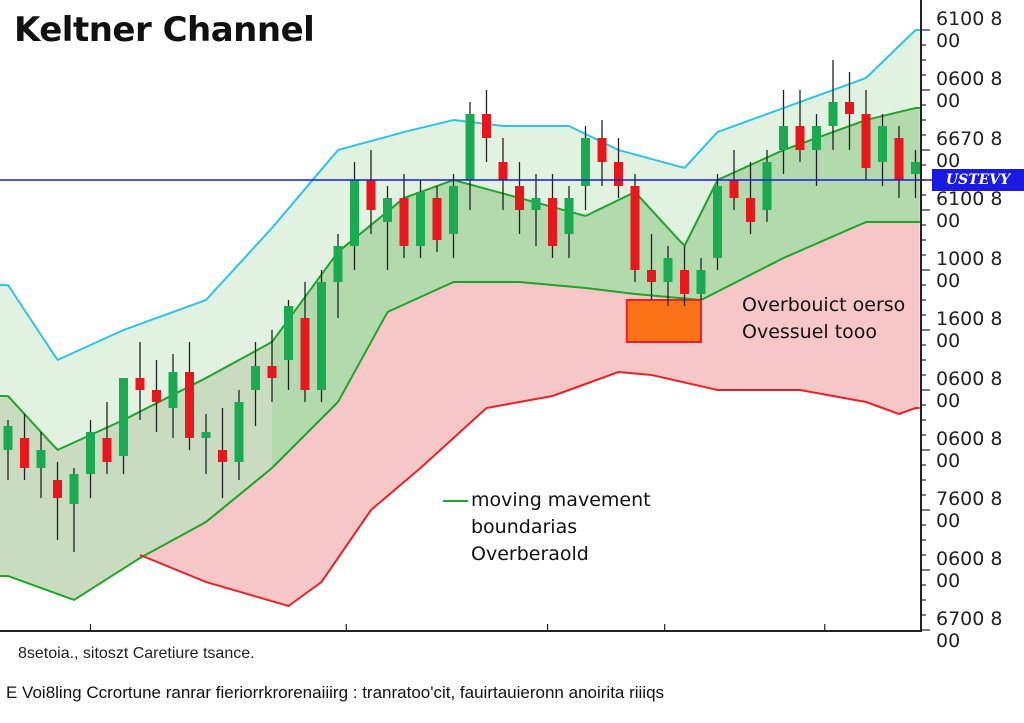 This screenshot has height=723, width=1024. What do you see at coordinates (969, 630) in the screenshot?
I see `y-tick-label: 6700 8 00` at bounding box center [969, 630].